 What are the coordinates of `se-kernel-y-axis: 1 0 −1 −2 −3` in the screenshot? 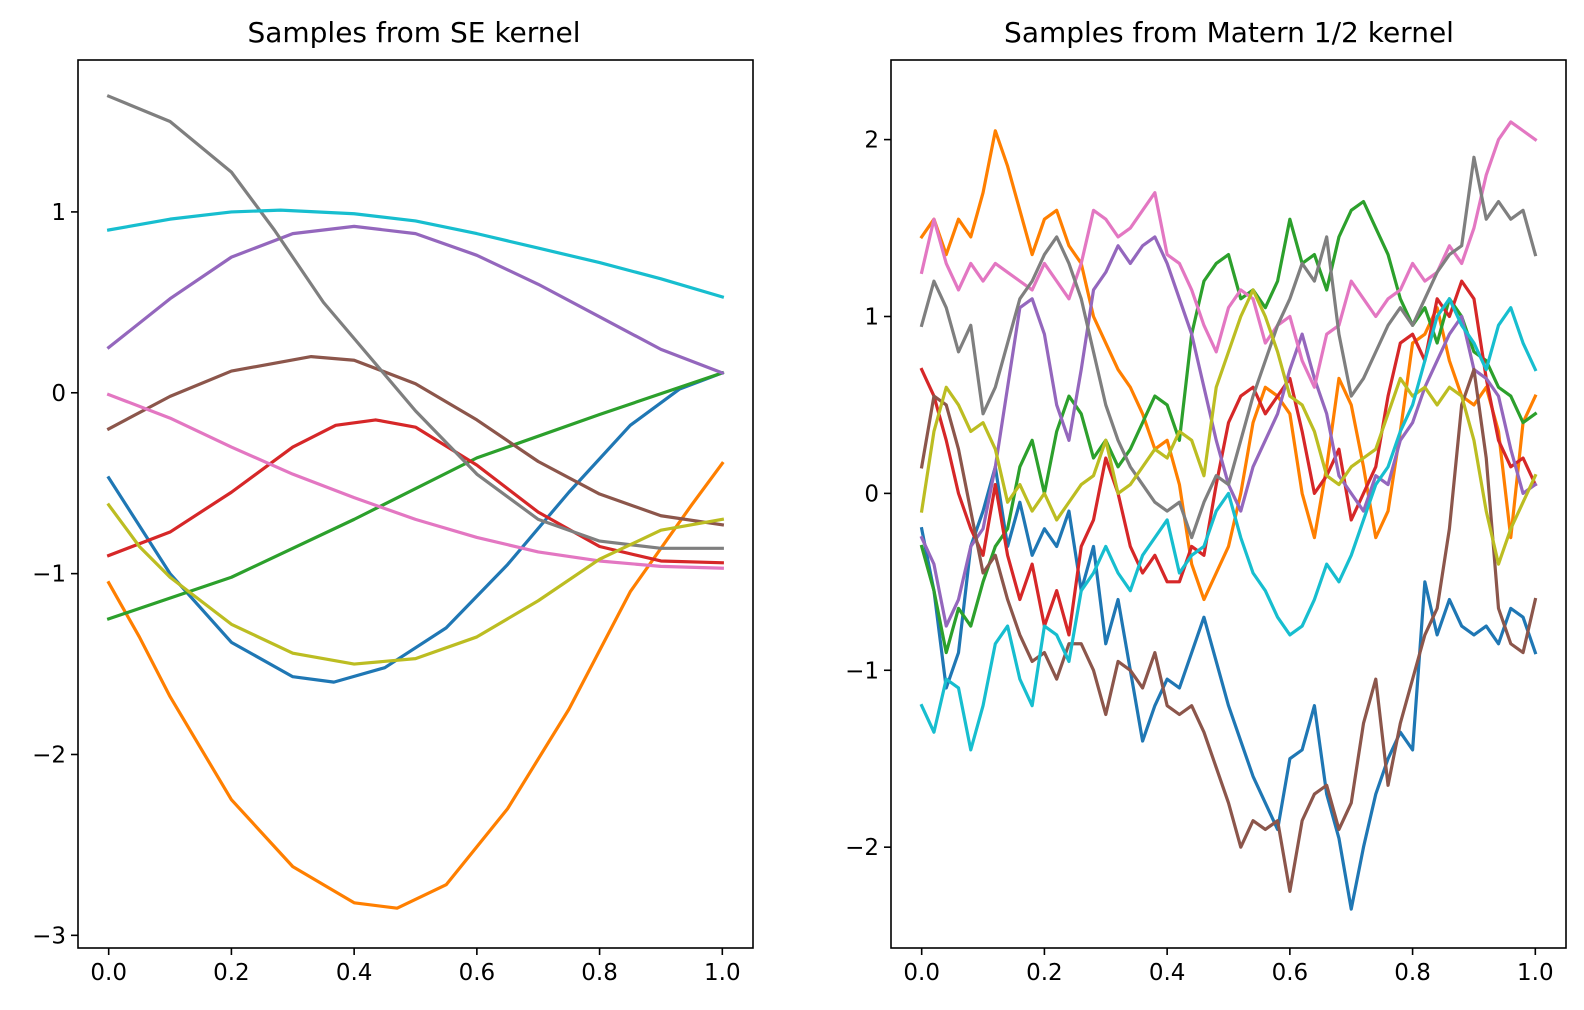 It's located at (55, 574).